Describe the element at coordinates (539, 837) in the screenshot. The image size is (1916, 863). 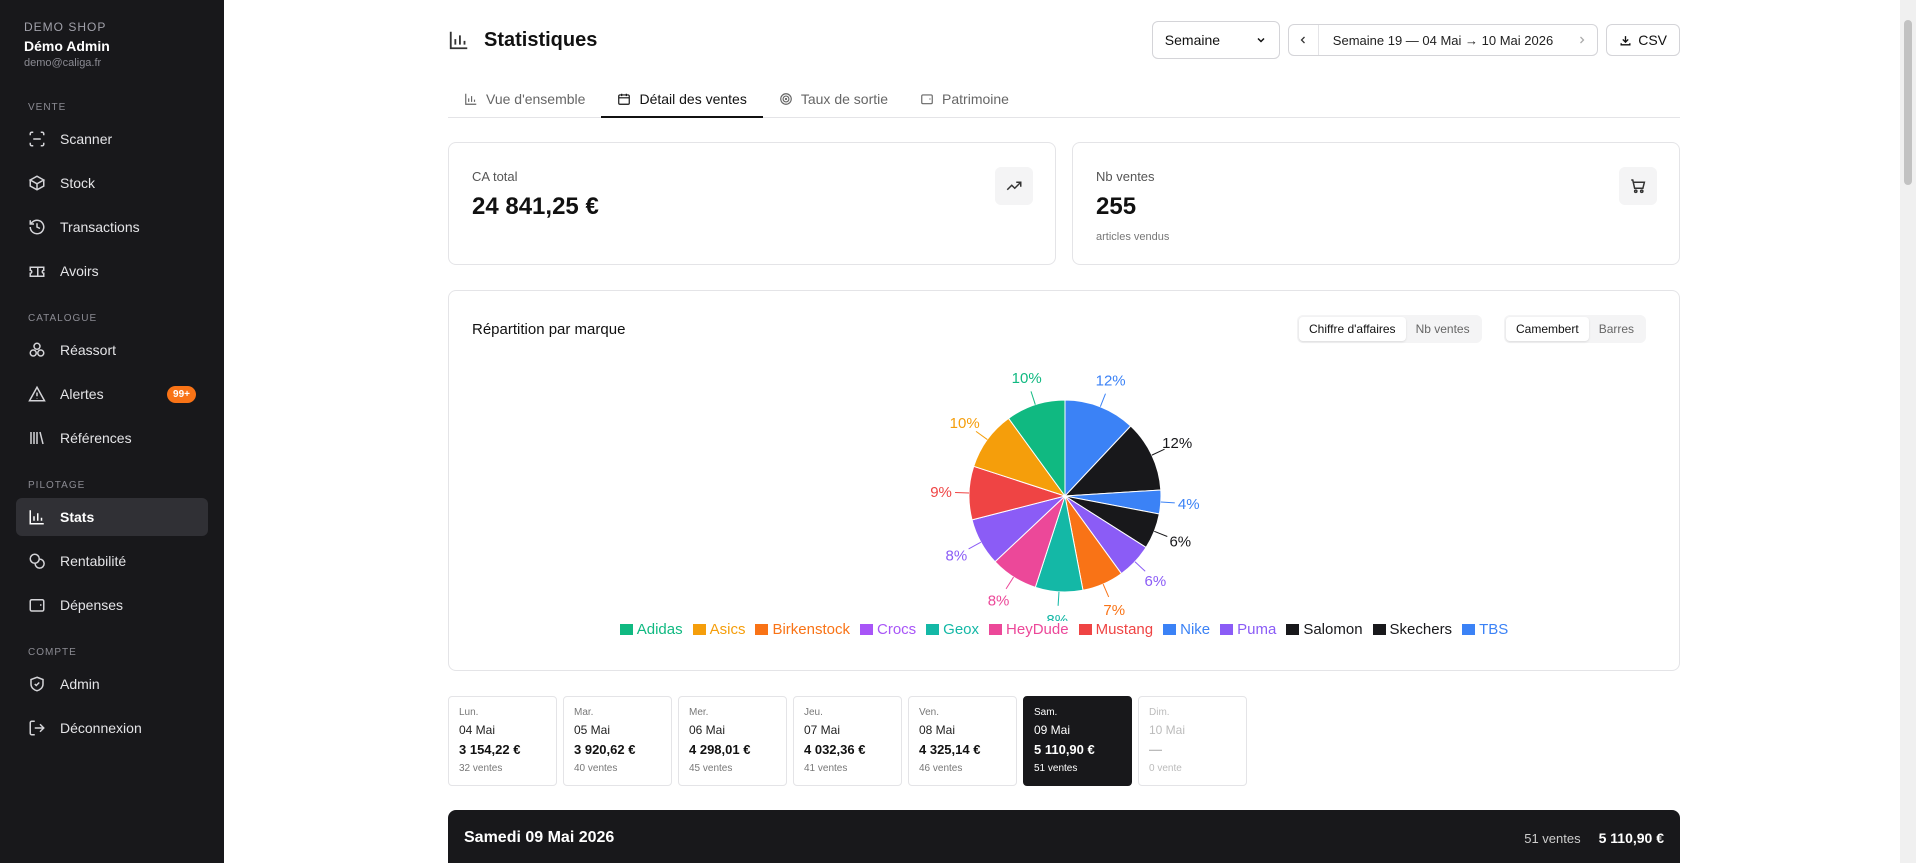
I see `day-detail-title: Samedi 09 Mai 2026` at that location.